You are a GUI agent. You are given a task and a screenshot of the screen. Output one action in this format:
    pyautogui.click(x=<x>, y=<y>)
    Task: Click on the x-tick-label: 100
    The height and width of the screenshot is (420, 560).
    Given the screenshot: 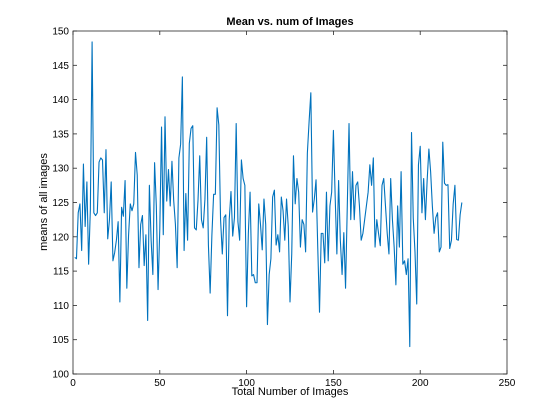 What is the action you would take?
    pyautogui.click(x=246, y=383)
    